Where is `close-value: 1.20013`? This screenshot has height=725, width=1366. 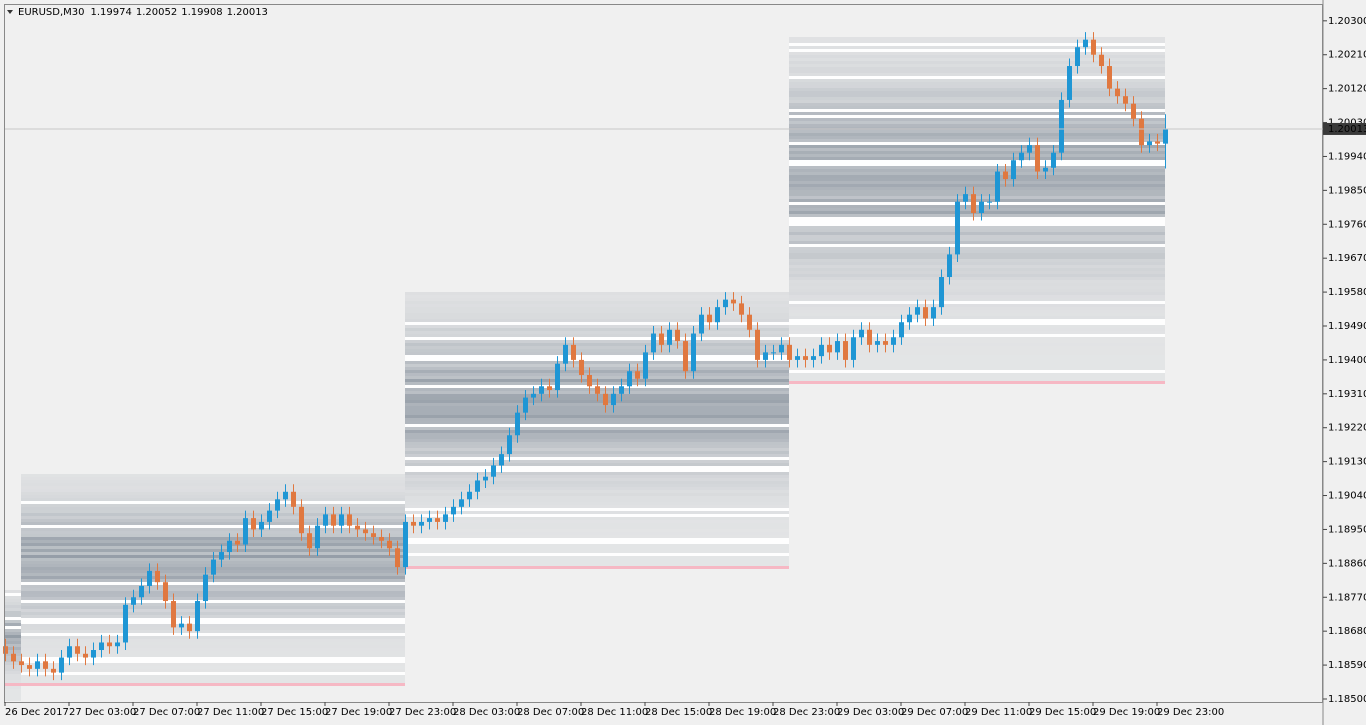 close-value: 1.20013 is located at coordinates (247, 12).